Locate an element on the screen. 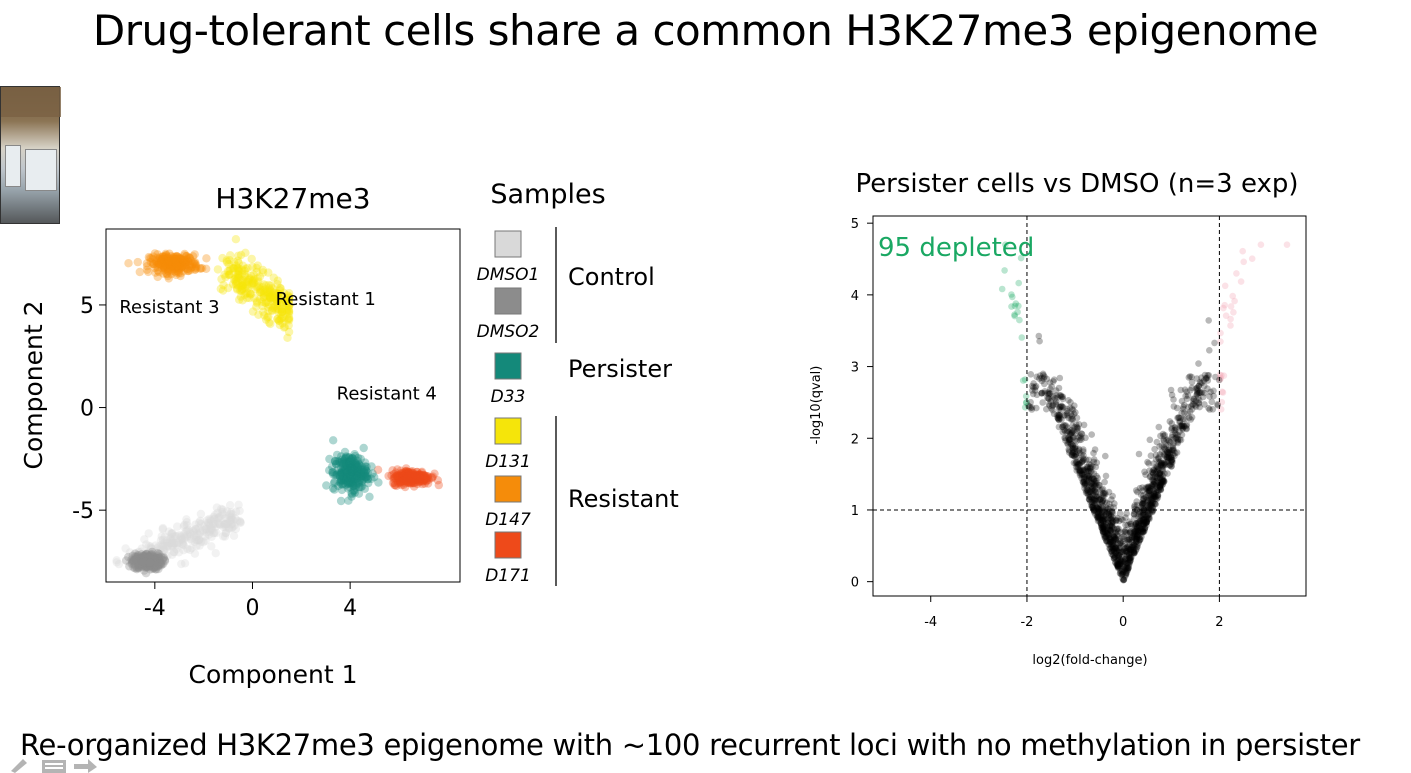 The height and width of the screenshot is (773, 1411). webcam-video-thumbnail is located at coordinates (30, 155).